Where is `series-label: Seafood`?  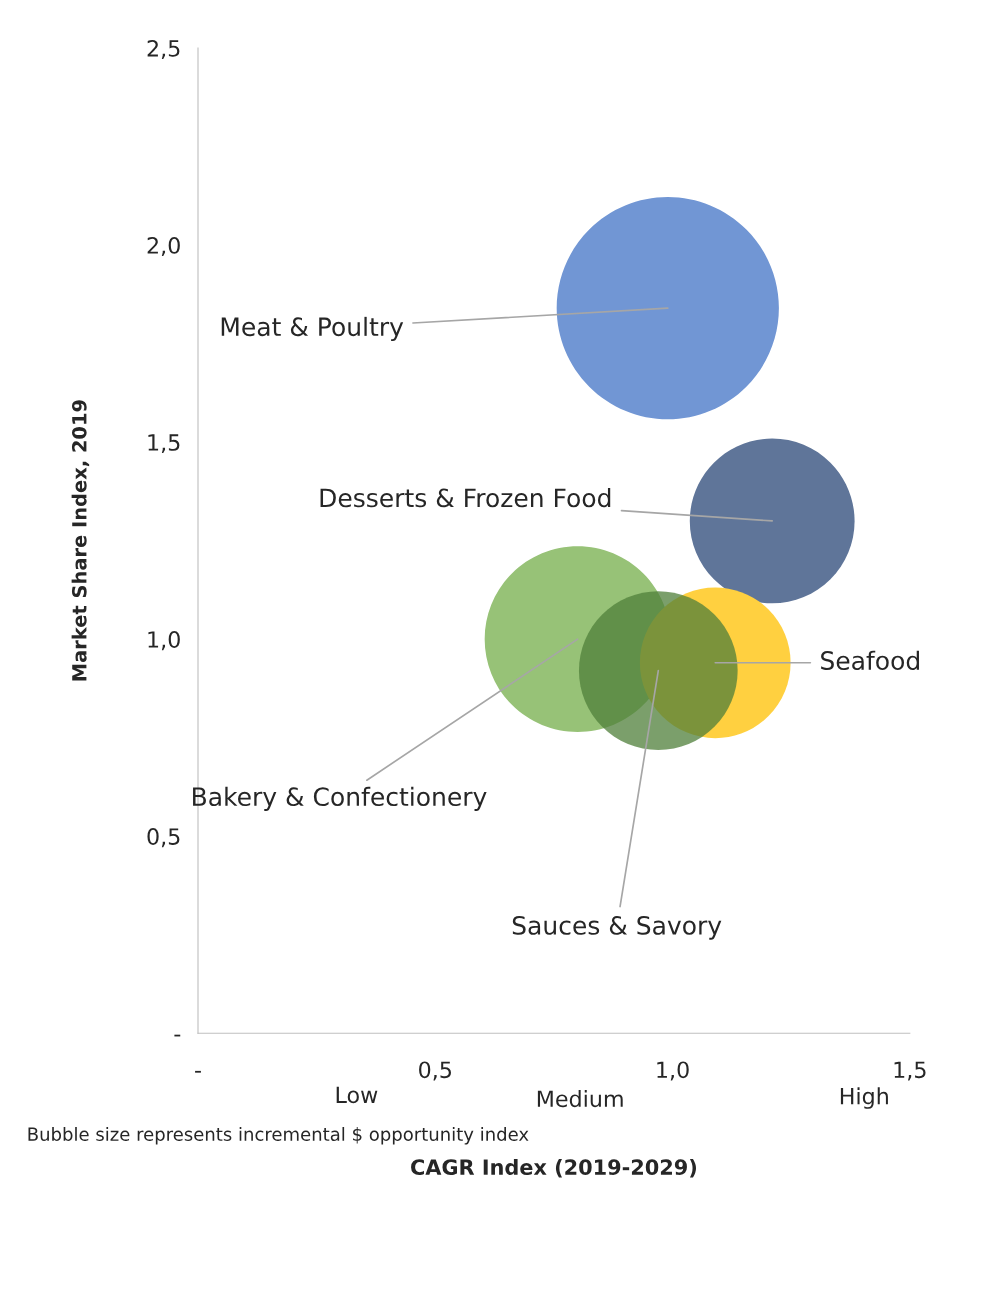 series-label: Seafood is located at coordinates (870, 660).